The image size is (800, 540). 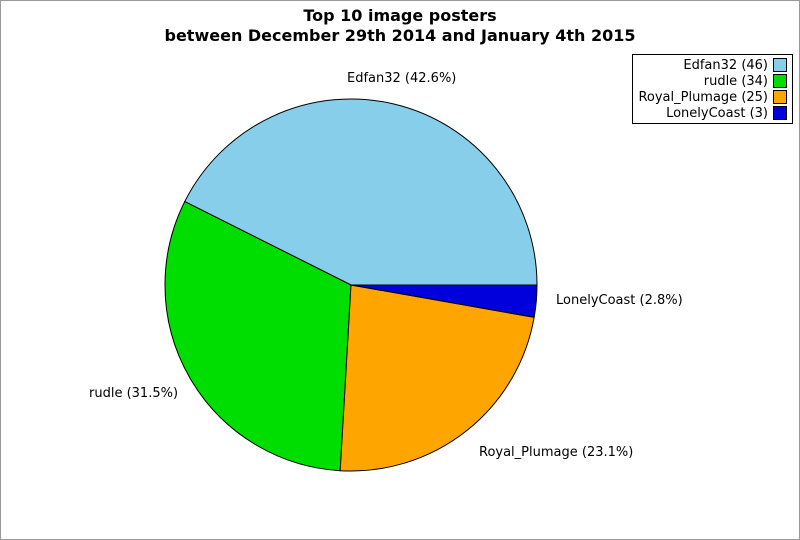 I want to click on slice-label-lonelycoast: LonelyCoast (2.8%), so click(x=619, y=300).